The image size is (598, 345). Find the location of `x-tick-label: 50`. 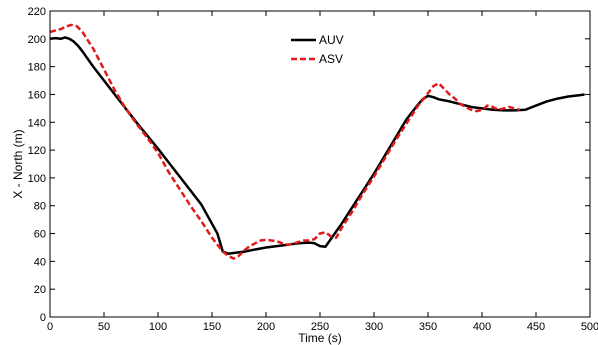

x-tick-label: 50 is located at coordinates (104, 327).